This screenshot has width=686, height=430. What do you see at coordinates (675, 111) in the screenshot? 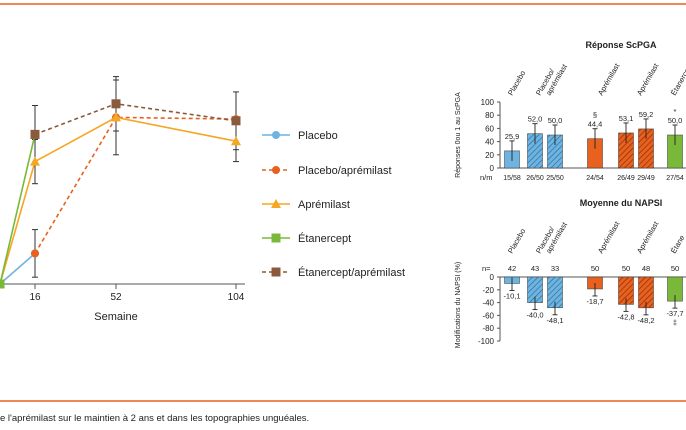
I see `significance-mark: *` at bounding box center [675, 111].